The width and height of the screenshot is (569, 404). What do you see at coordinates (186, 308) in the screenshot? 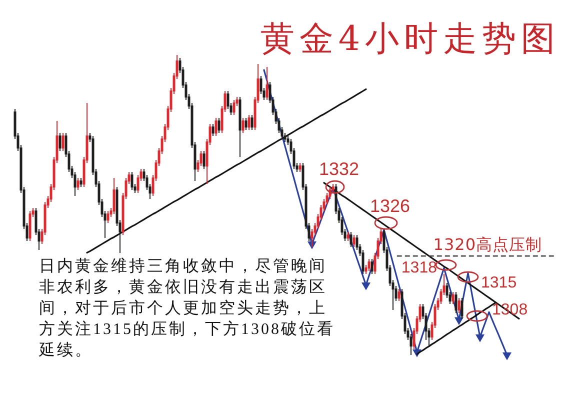
I see `annotation: 日内黄金维持三角收敛中，尽管晚间非农利多，黄金依旧没有走出震荡区间，对于后市个人更加空头走势，上方关注1315的压制，下方1308破位看延续。` at bounding box center [186, 308].